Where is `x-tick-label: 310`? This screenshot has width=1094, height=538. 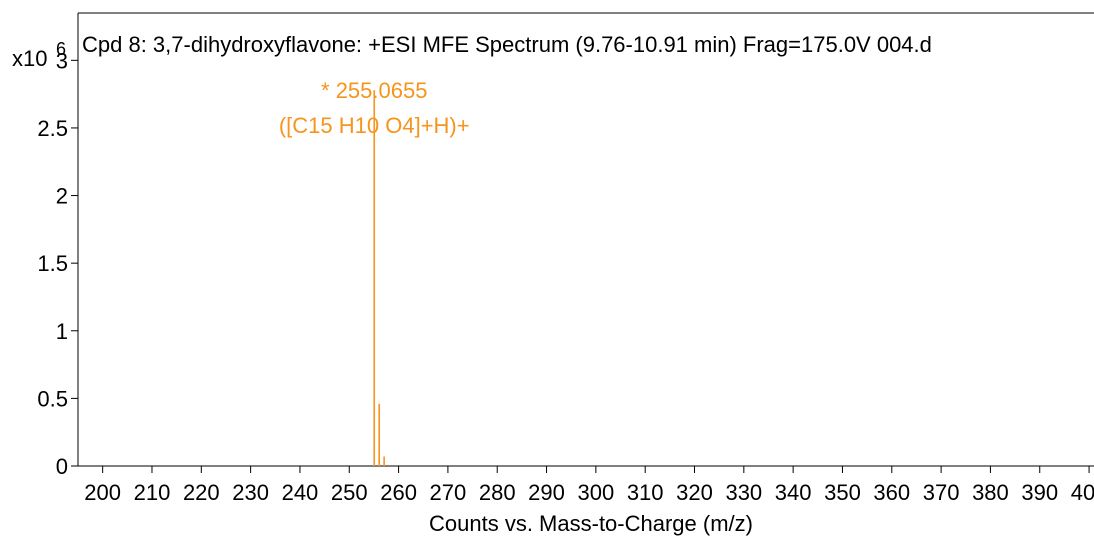
x-tick-label: 310 is located at coordinates (645, 492).